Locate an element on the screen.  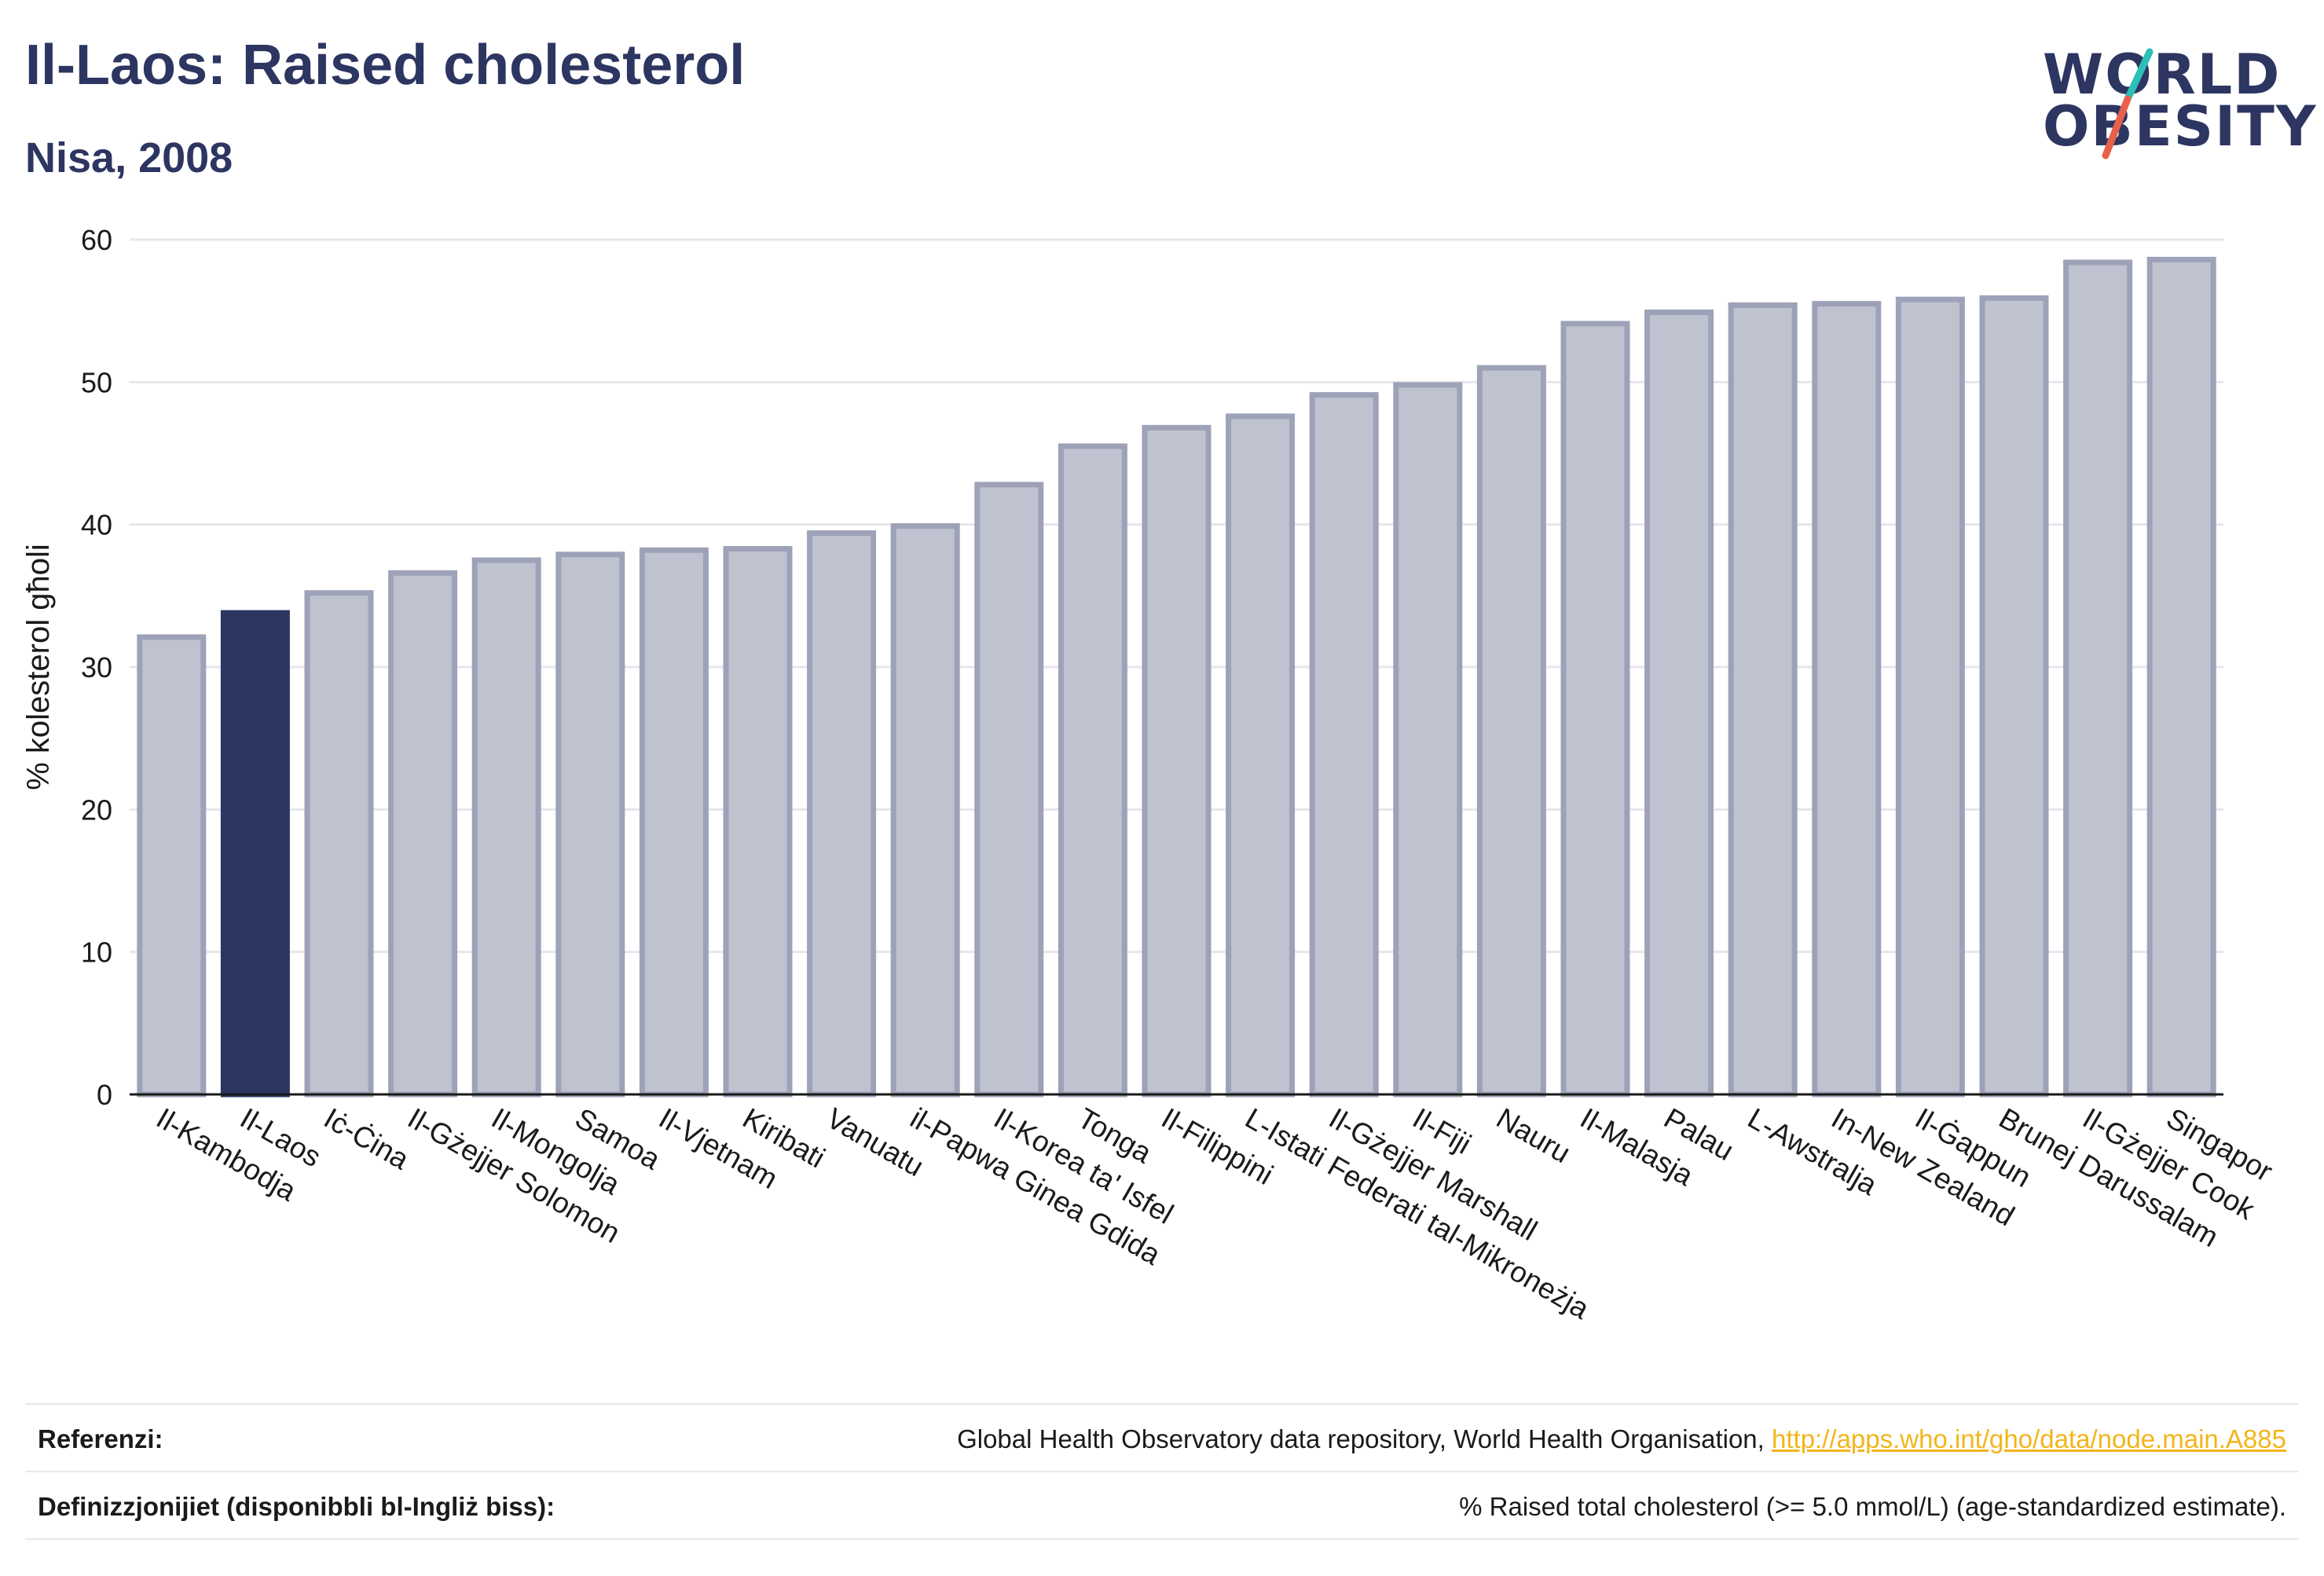
footer-rule-middle is located at coordinates (1162, 1471).